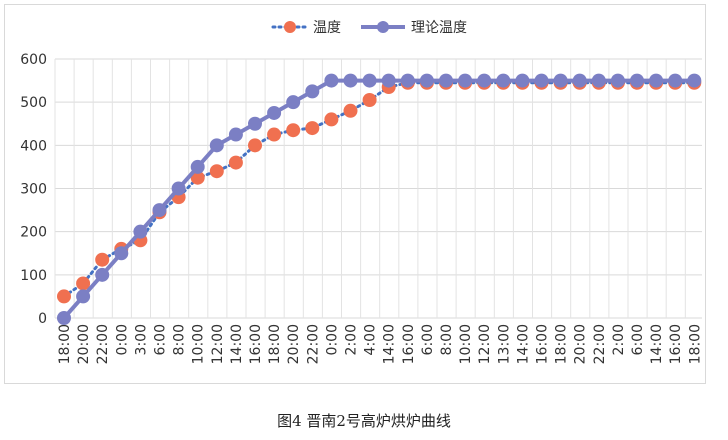  Describe the element at coordinates (371, 339) in the screenshot. I see `x-tick-label: 4:00` at that location.